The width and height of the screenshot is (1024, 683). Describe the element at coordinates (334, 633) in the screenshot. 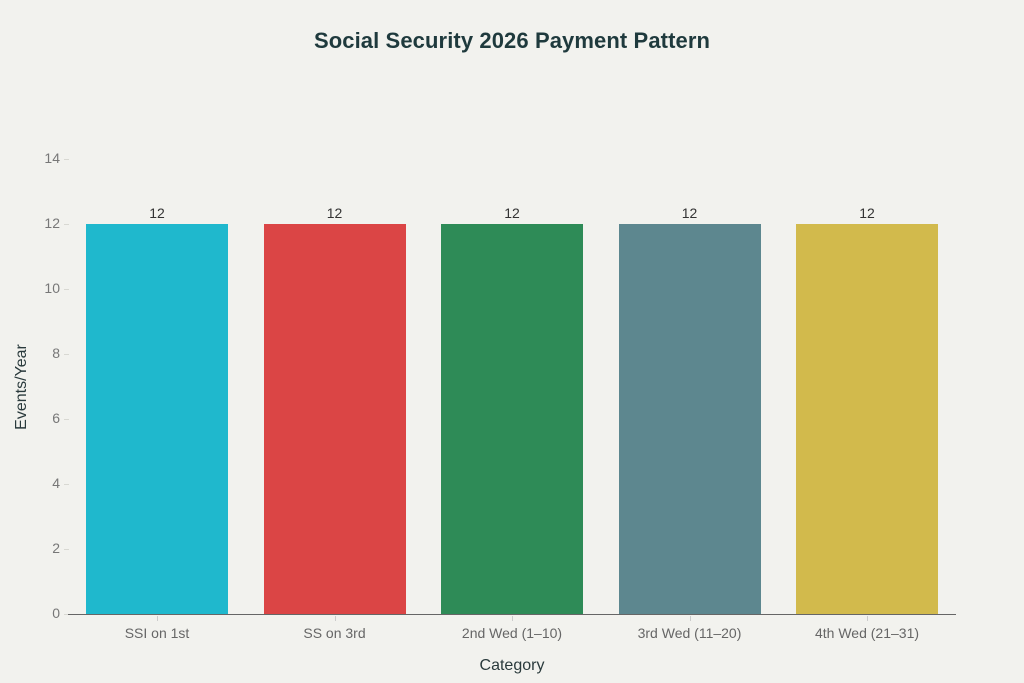

I see `x-tick-label: SS on 3rd` at that location.